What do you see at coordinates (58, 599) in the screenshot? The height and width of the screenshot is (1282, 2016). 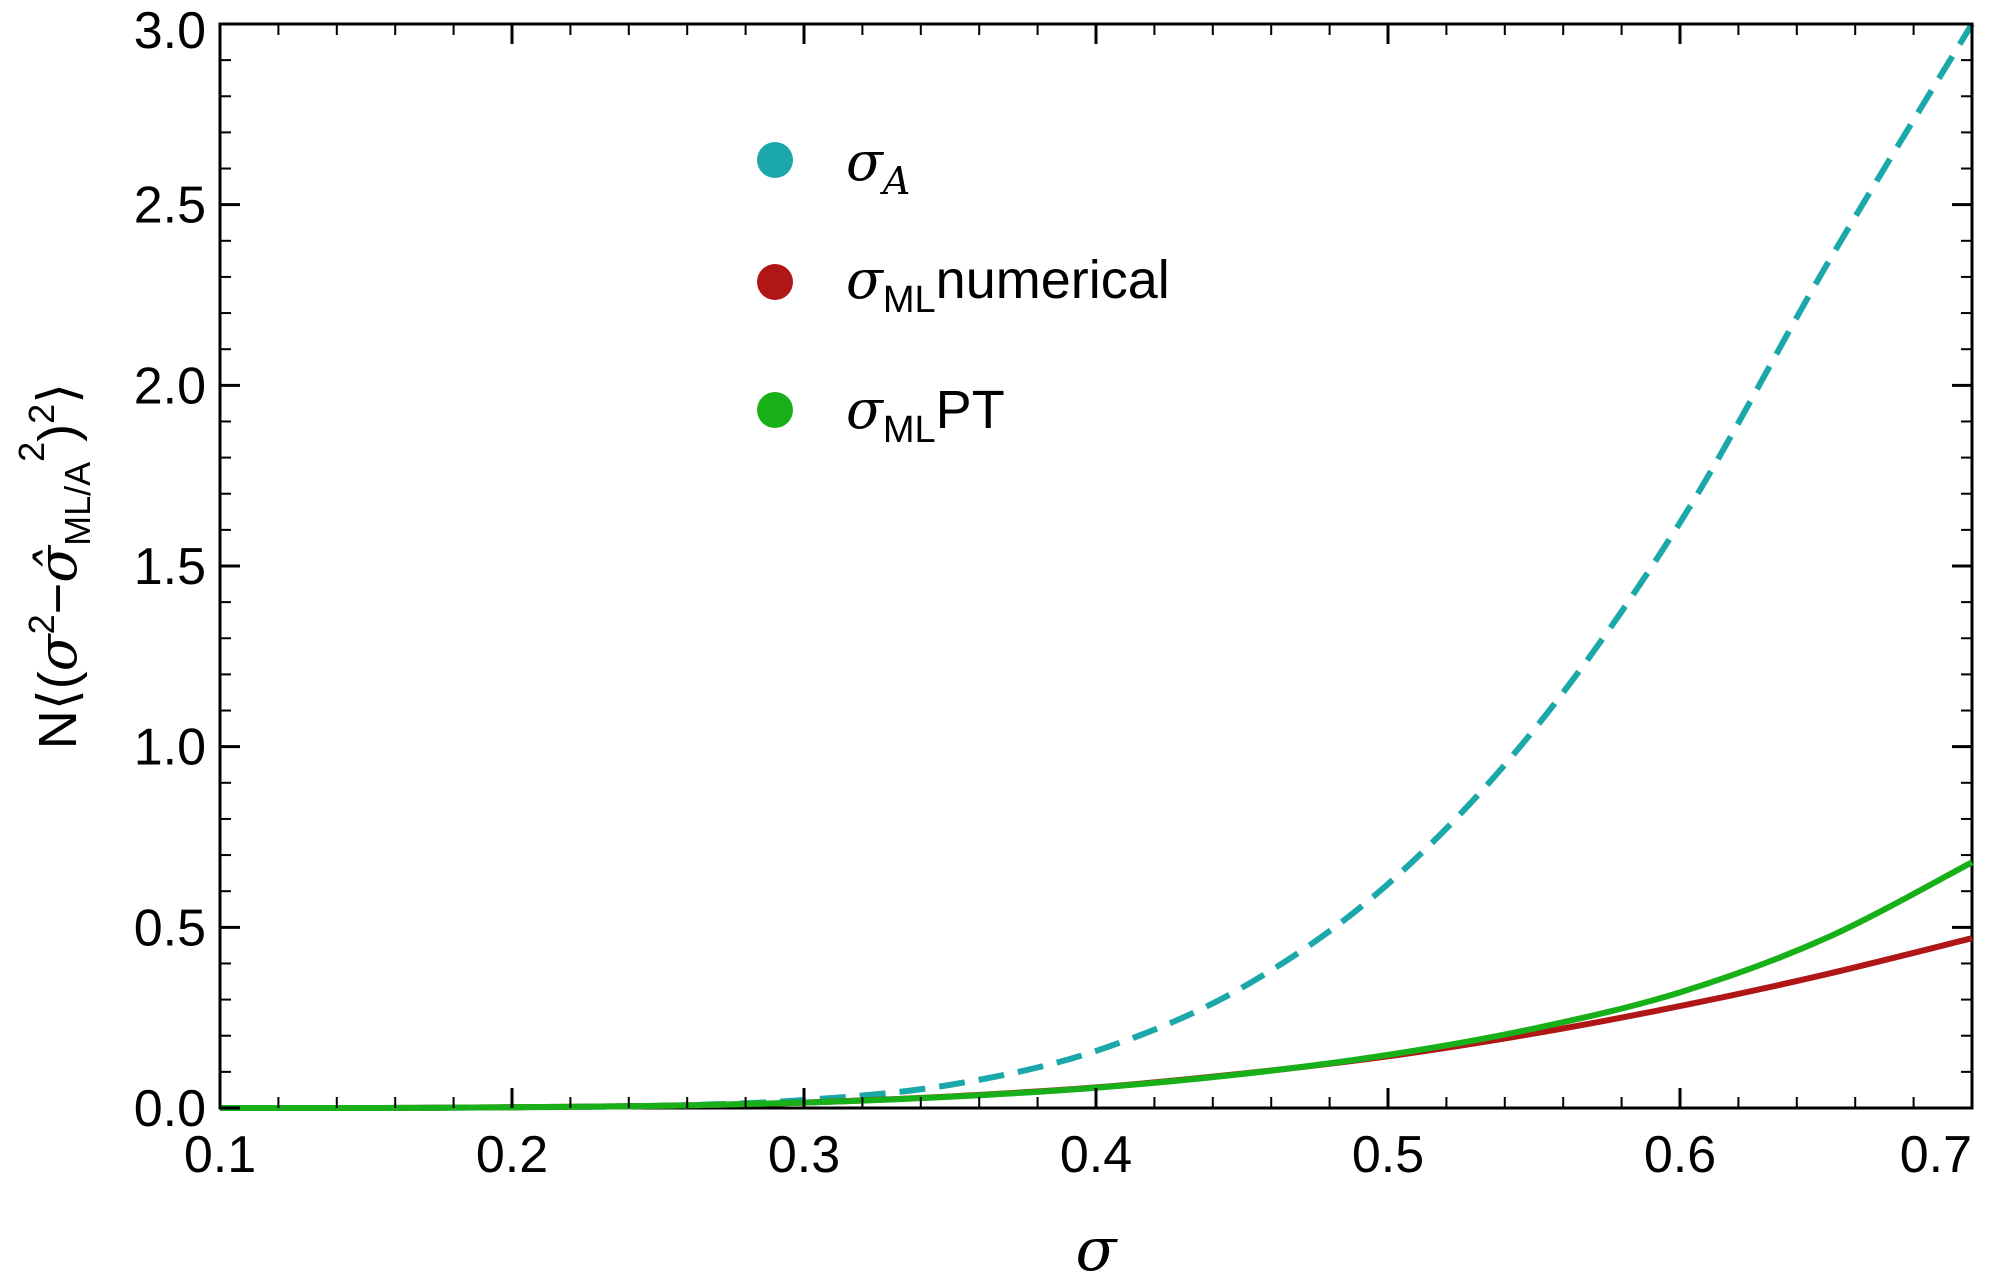 I see `y-title-minus: −` at bounding box center [58, 599].